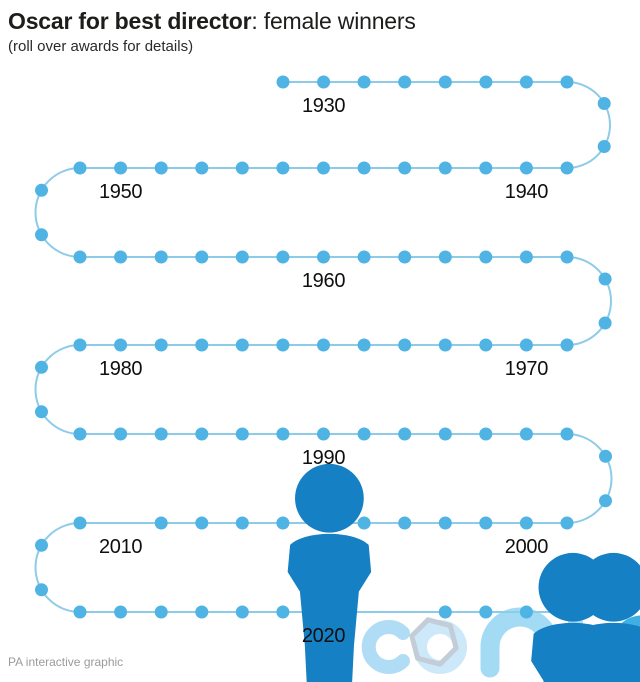 This screenshot has height=682, width=640. What do you see at coordinates (130, 21) in the screenshot?
I see `title-emphasis: Oscar for best director` at bounding box center [130, 21].